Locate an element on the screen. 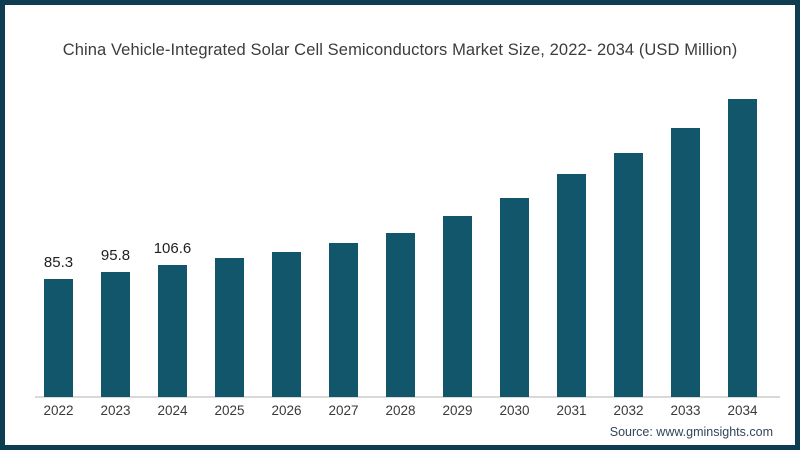 The height and width of the screenshot is (450, 800). x-tick-label-2026: 2026 is located at coordinates (286, 410).